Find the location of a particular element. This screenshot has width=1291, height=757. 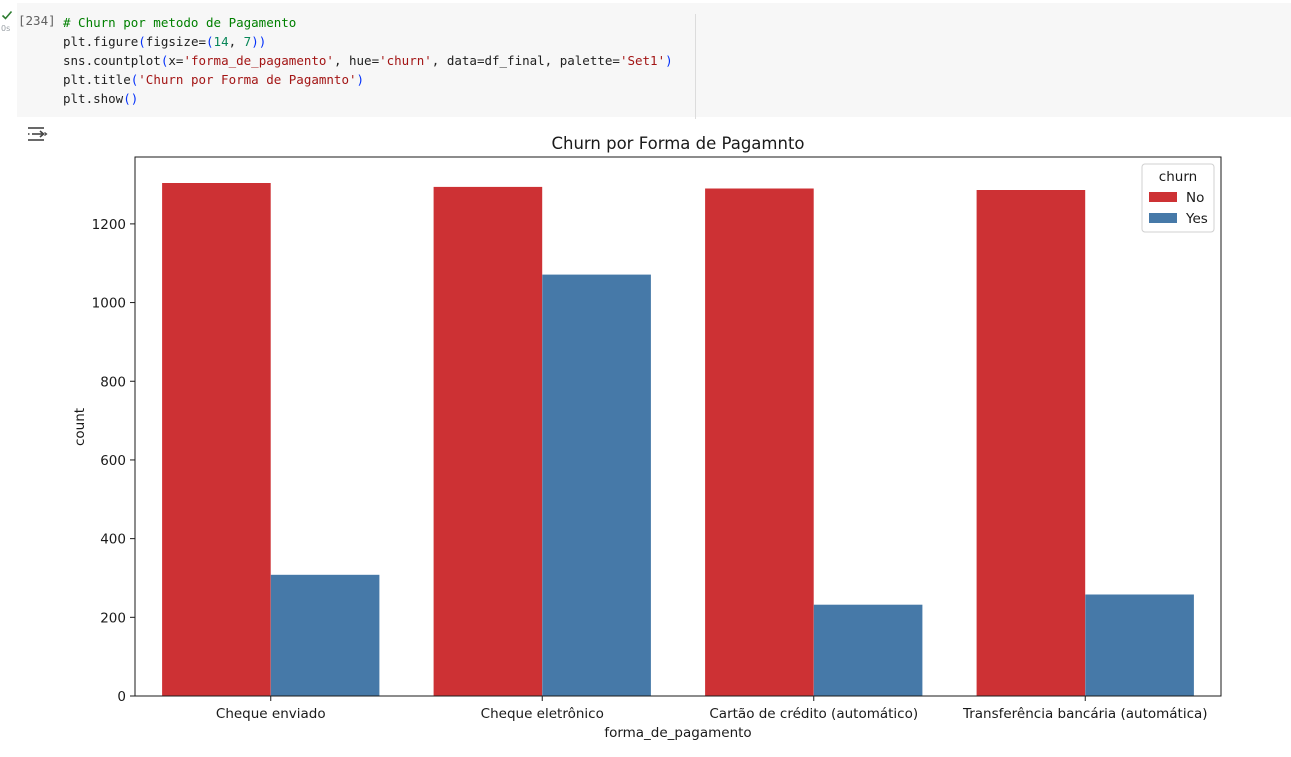

code-token: 14 is located at coordinates (221, 41).